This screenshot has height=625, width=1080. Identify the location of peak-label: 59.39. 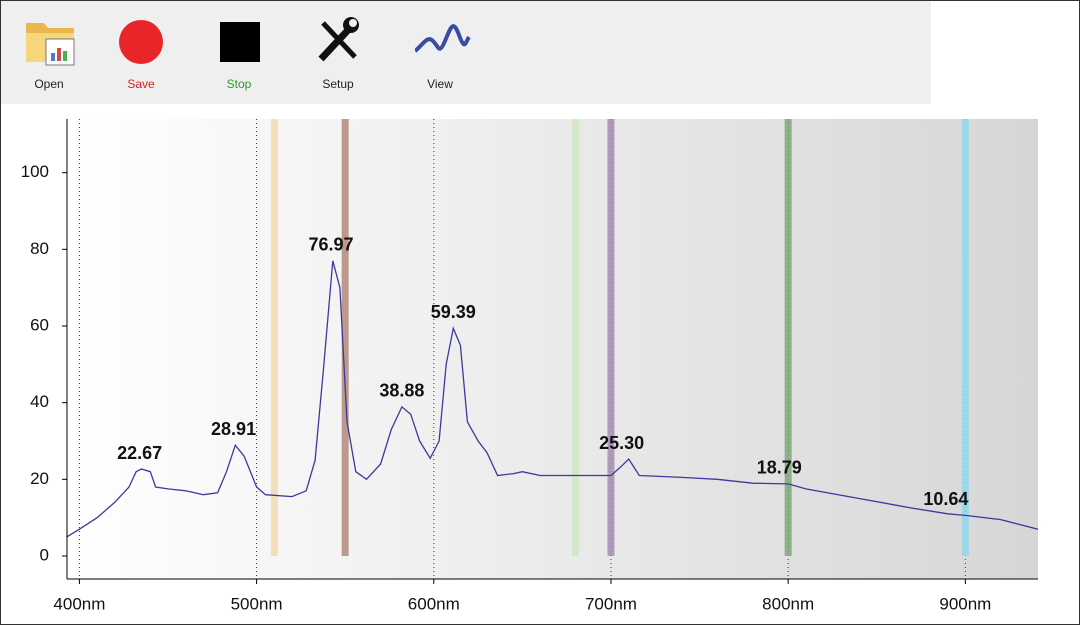
(453, 312).